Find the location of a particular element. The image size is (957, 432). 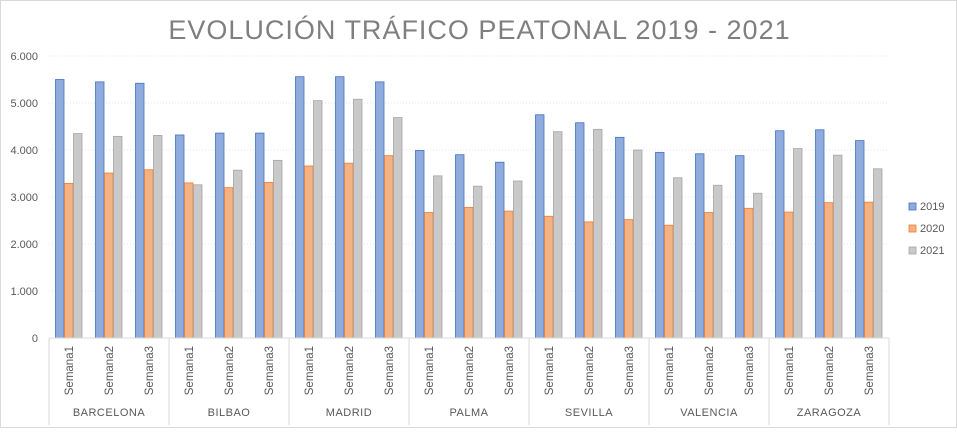

group-label: BARCELONA is located at coordinates (109, 413).